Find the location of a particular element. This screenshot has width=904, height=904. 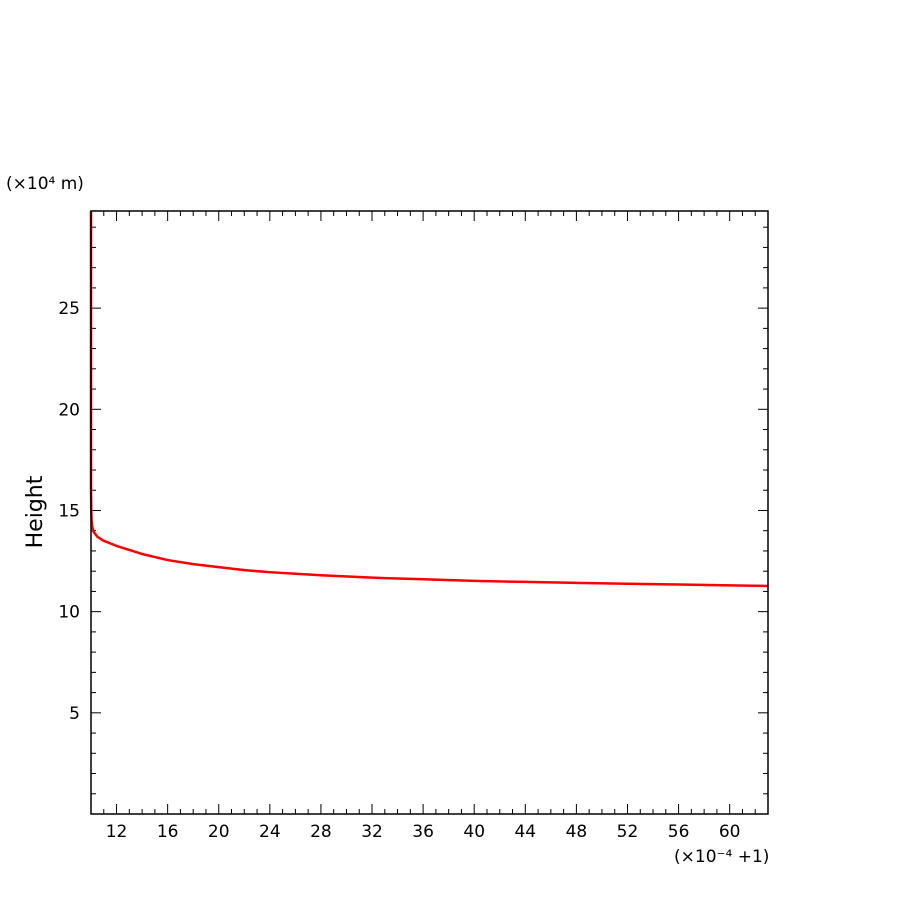

x-tick-label: 32 is located at coordinates (372, 832).